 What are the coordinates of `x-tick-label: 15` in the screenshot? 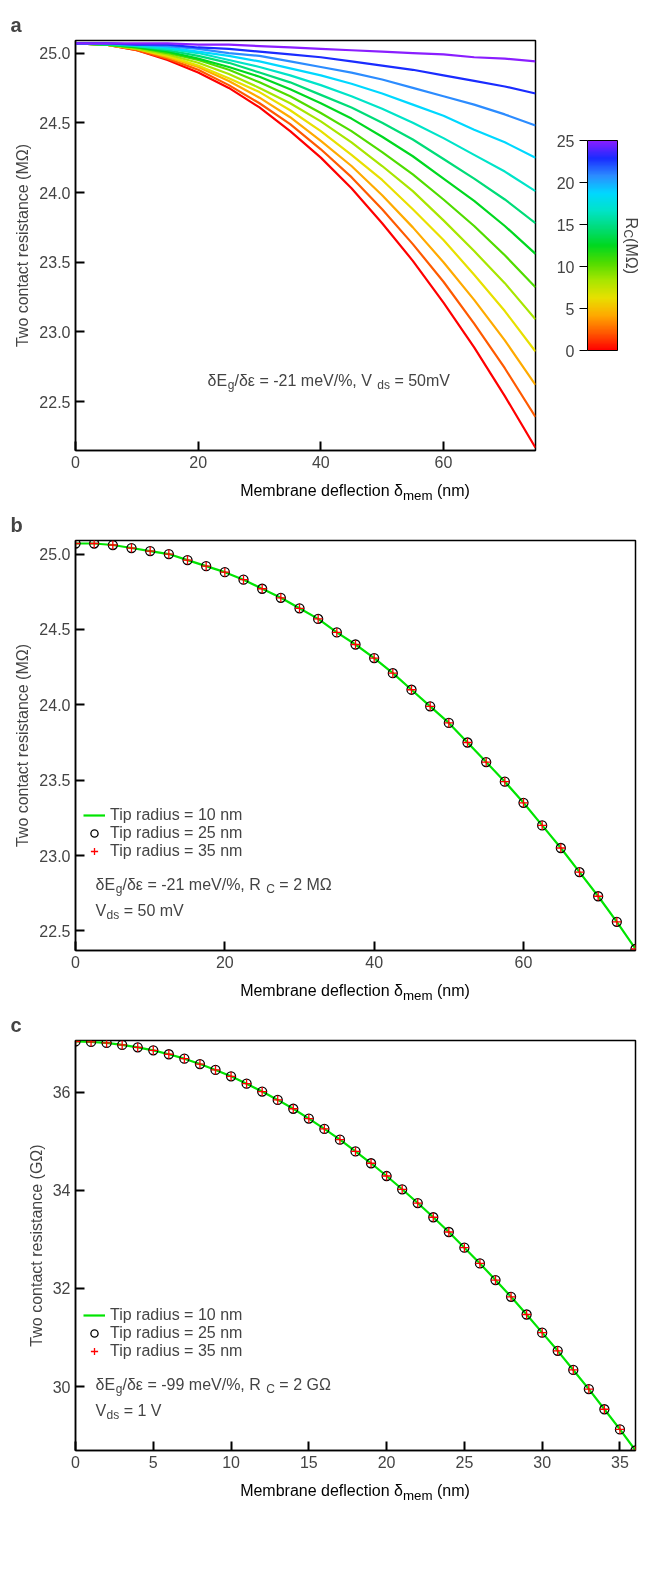 It's located at (308, 1462).